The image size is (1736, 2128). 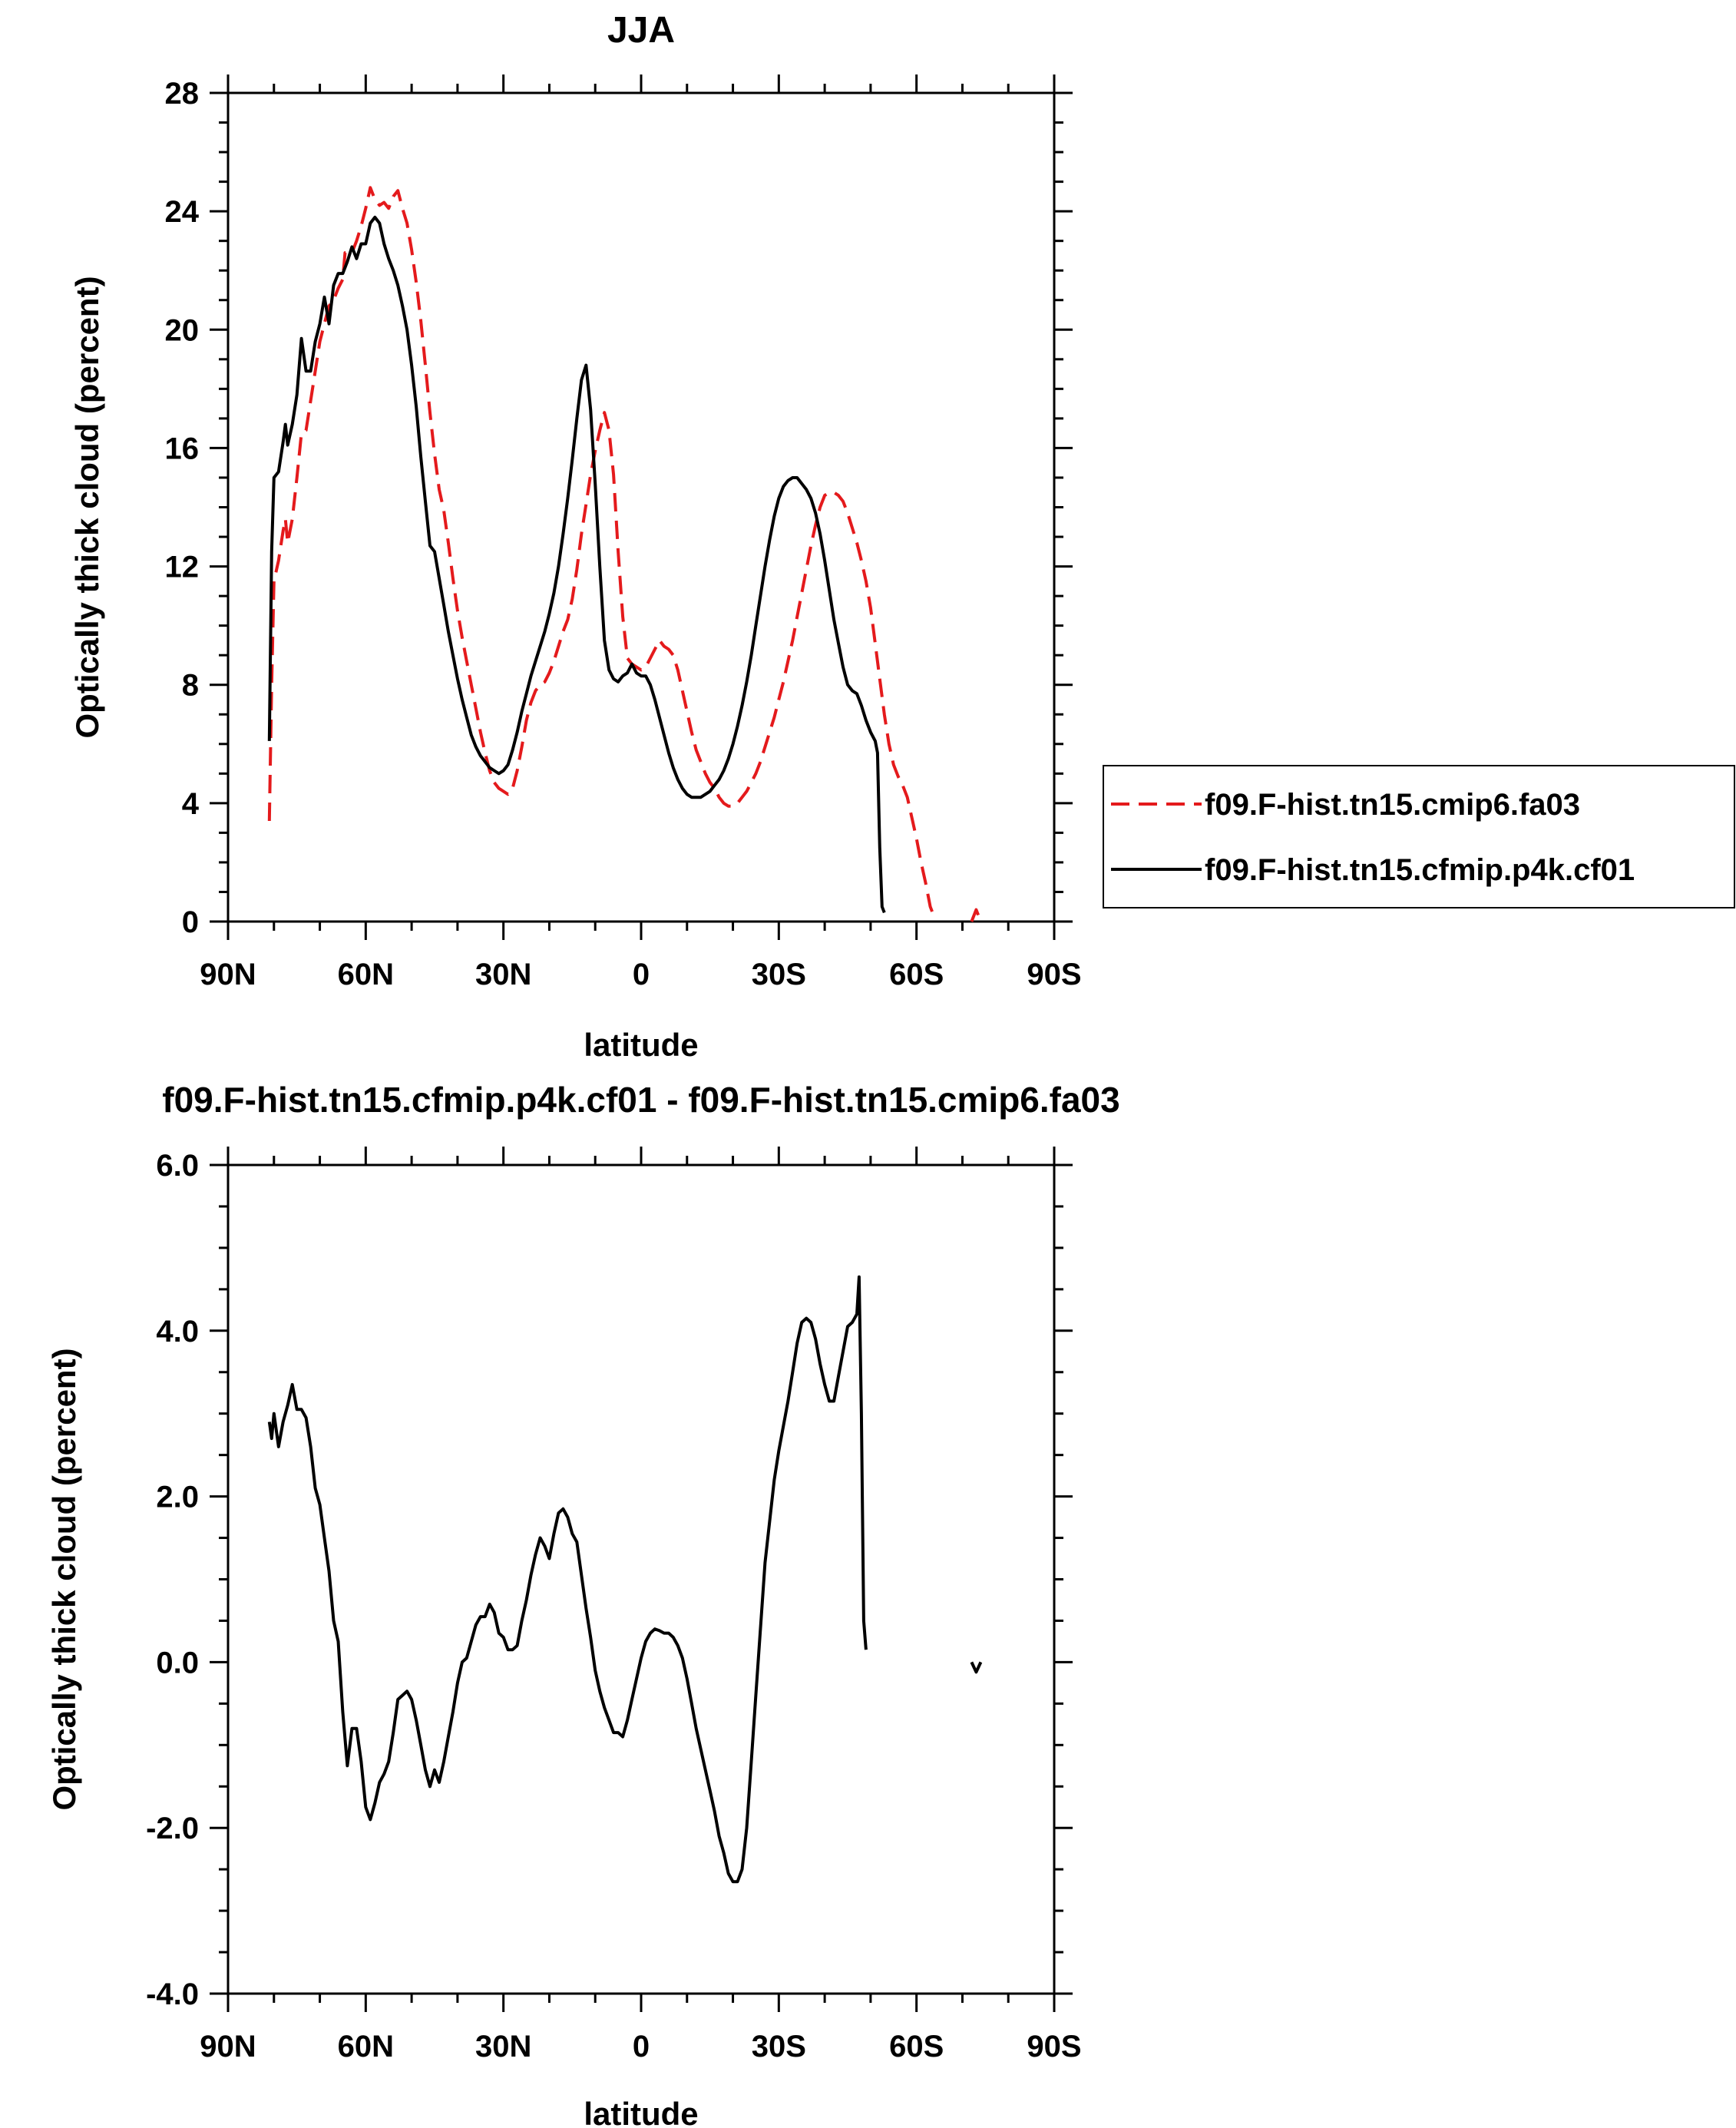 What do you see at coordinates (183, 212) in the screenshot?
I see `y-tick-label: 24` at bounding box center [183, 212].